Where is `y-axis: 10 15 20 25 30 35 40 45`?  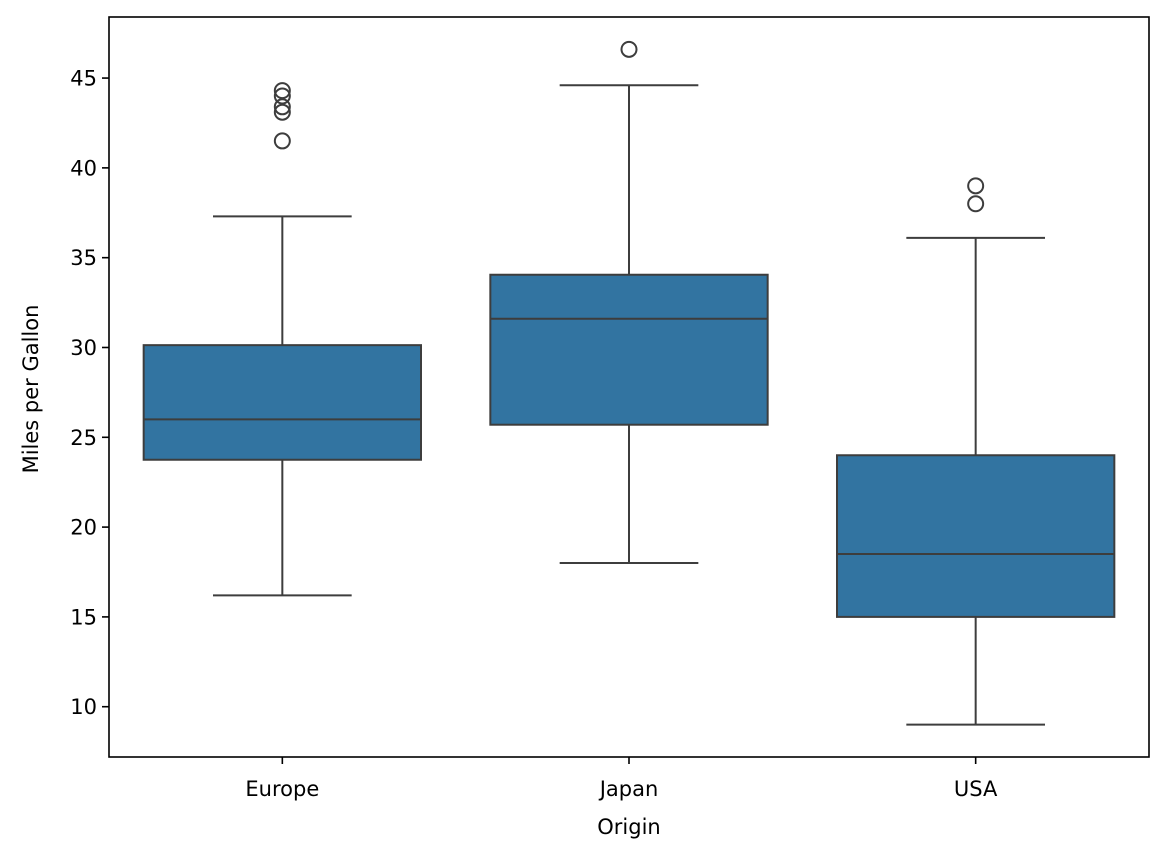 y-axis: 10 15 20 25 30 35 40 45 is located at coordinates (89, 393).